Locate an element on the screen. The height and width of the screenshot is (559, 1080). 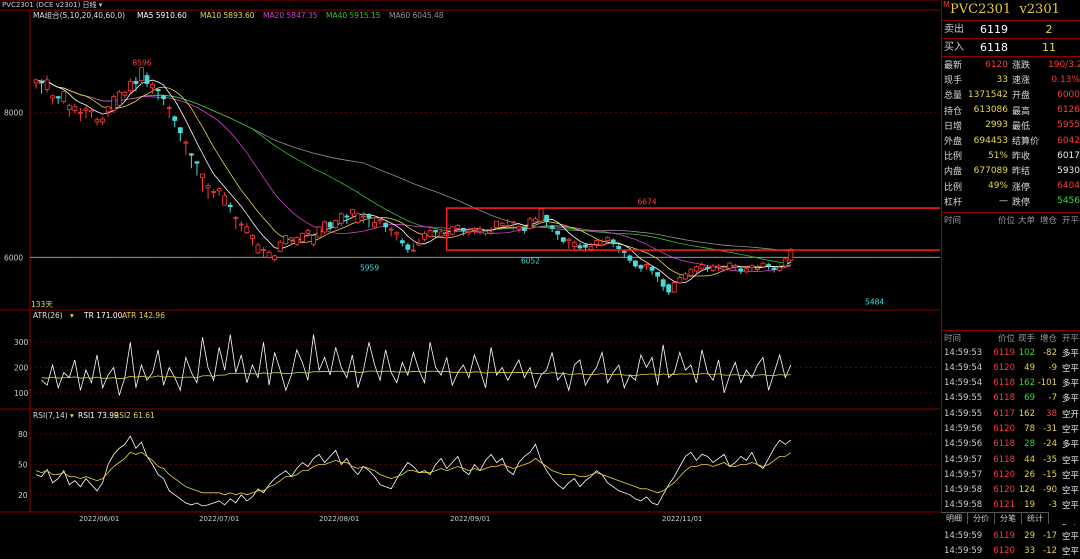
tick-row: 14:59:57 6120 26 -15 空平 is located at coordinates (1011, 474).